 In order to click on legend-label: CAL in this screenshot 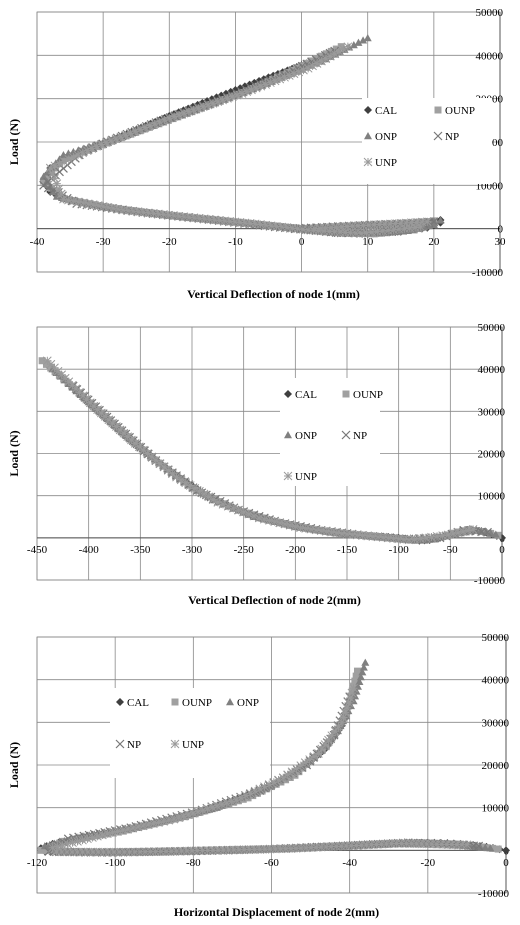, I will do `click(386, 111)`.